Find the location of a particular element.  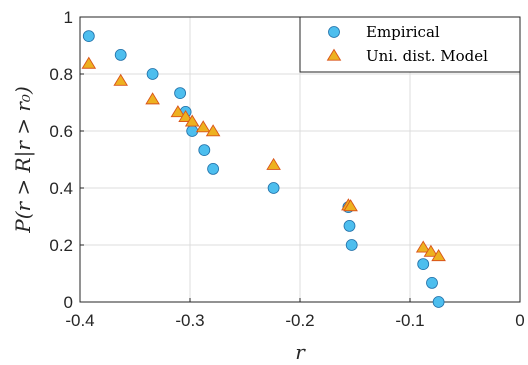

x-tick-label: 0 is located at coordinates (519, 320).